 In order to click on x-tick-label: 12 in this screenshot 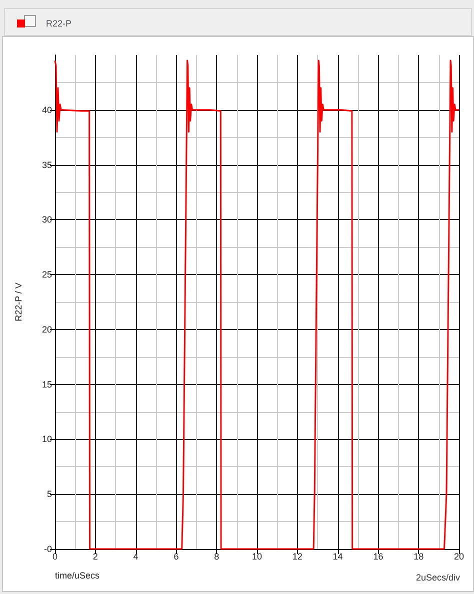, I will do `click(297, 557)`.